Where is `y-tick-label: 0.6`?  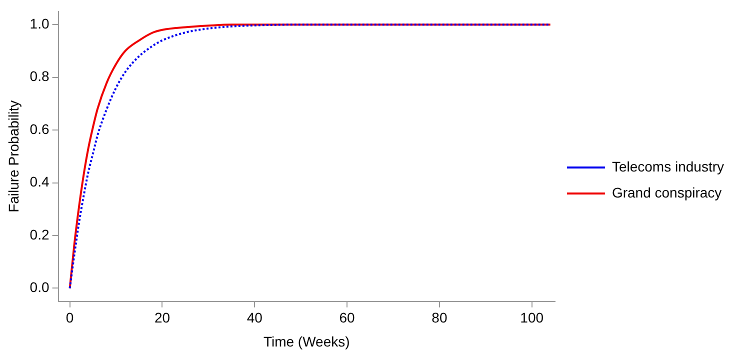
y-tick-label: 0.6 is located at coordinates (40, 128).